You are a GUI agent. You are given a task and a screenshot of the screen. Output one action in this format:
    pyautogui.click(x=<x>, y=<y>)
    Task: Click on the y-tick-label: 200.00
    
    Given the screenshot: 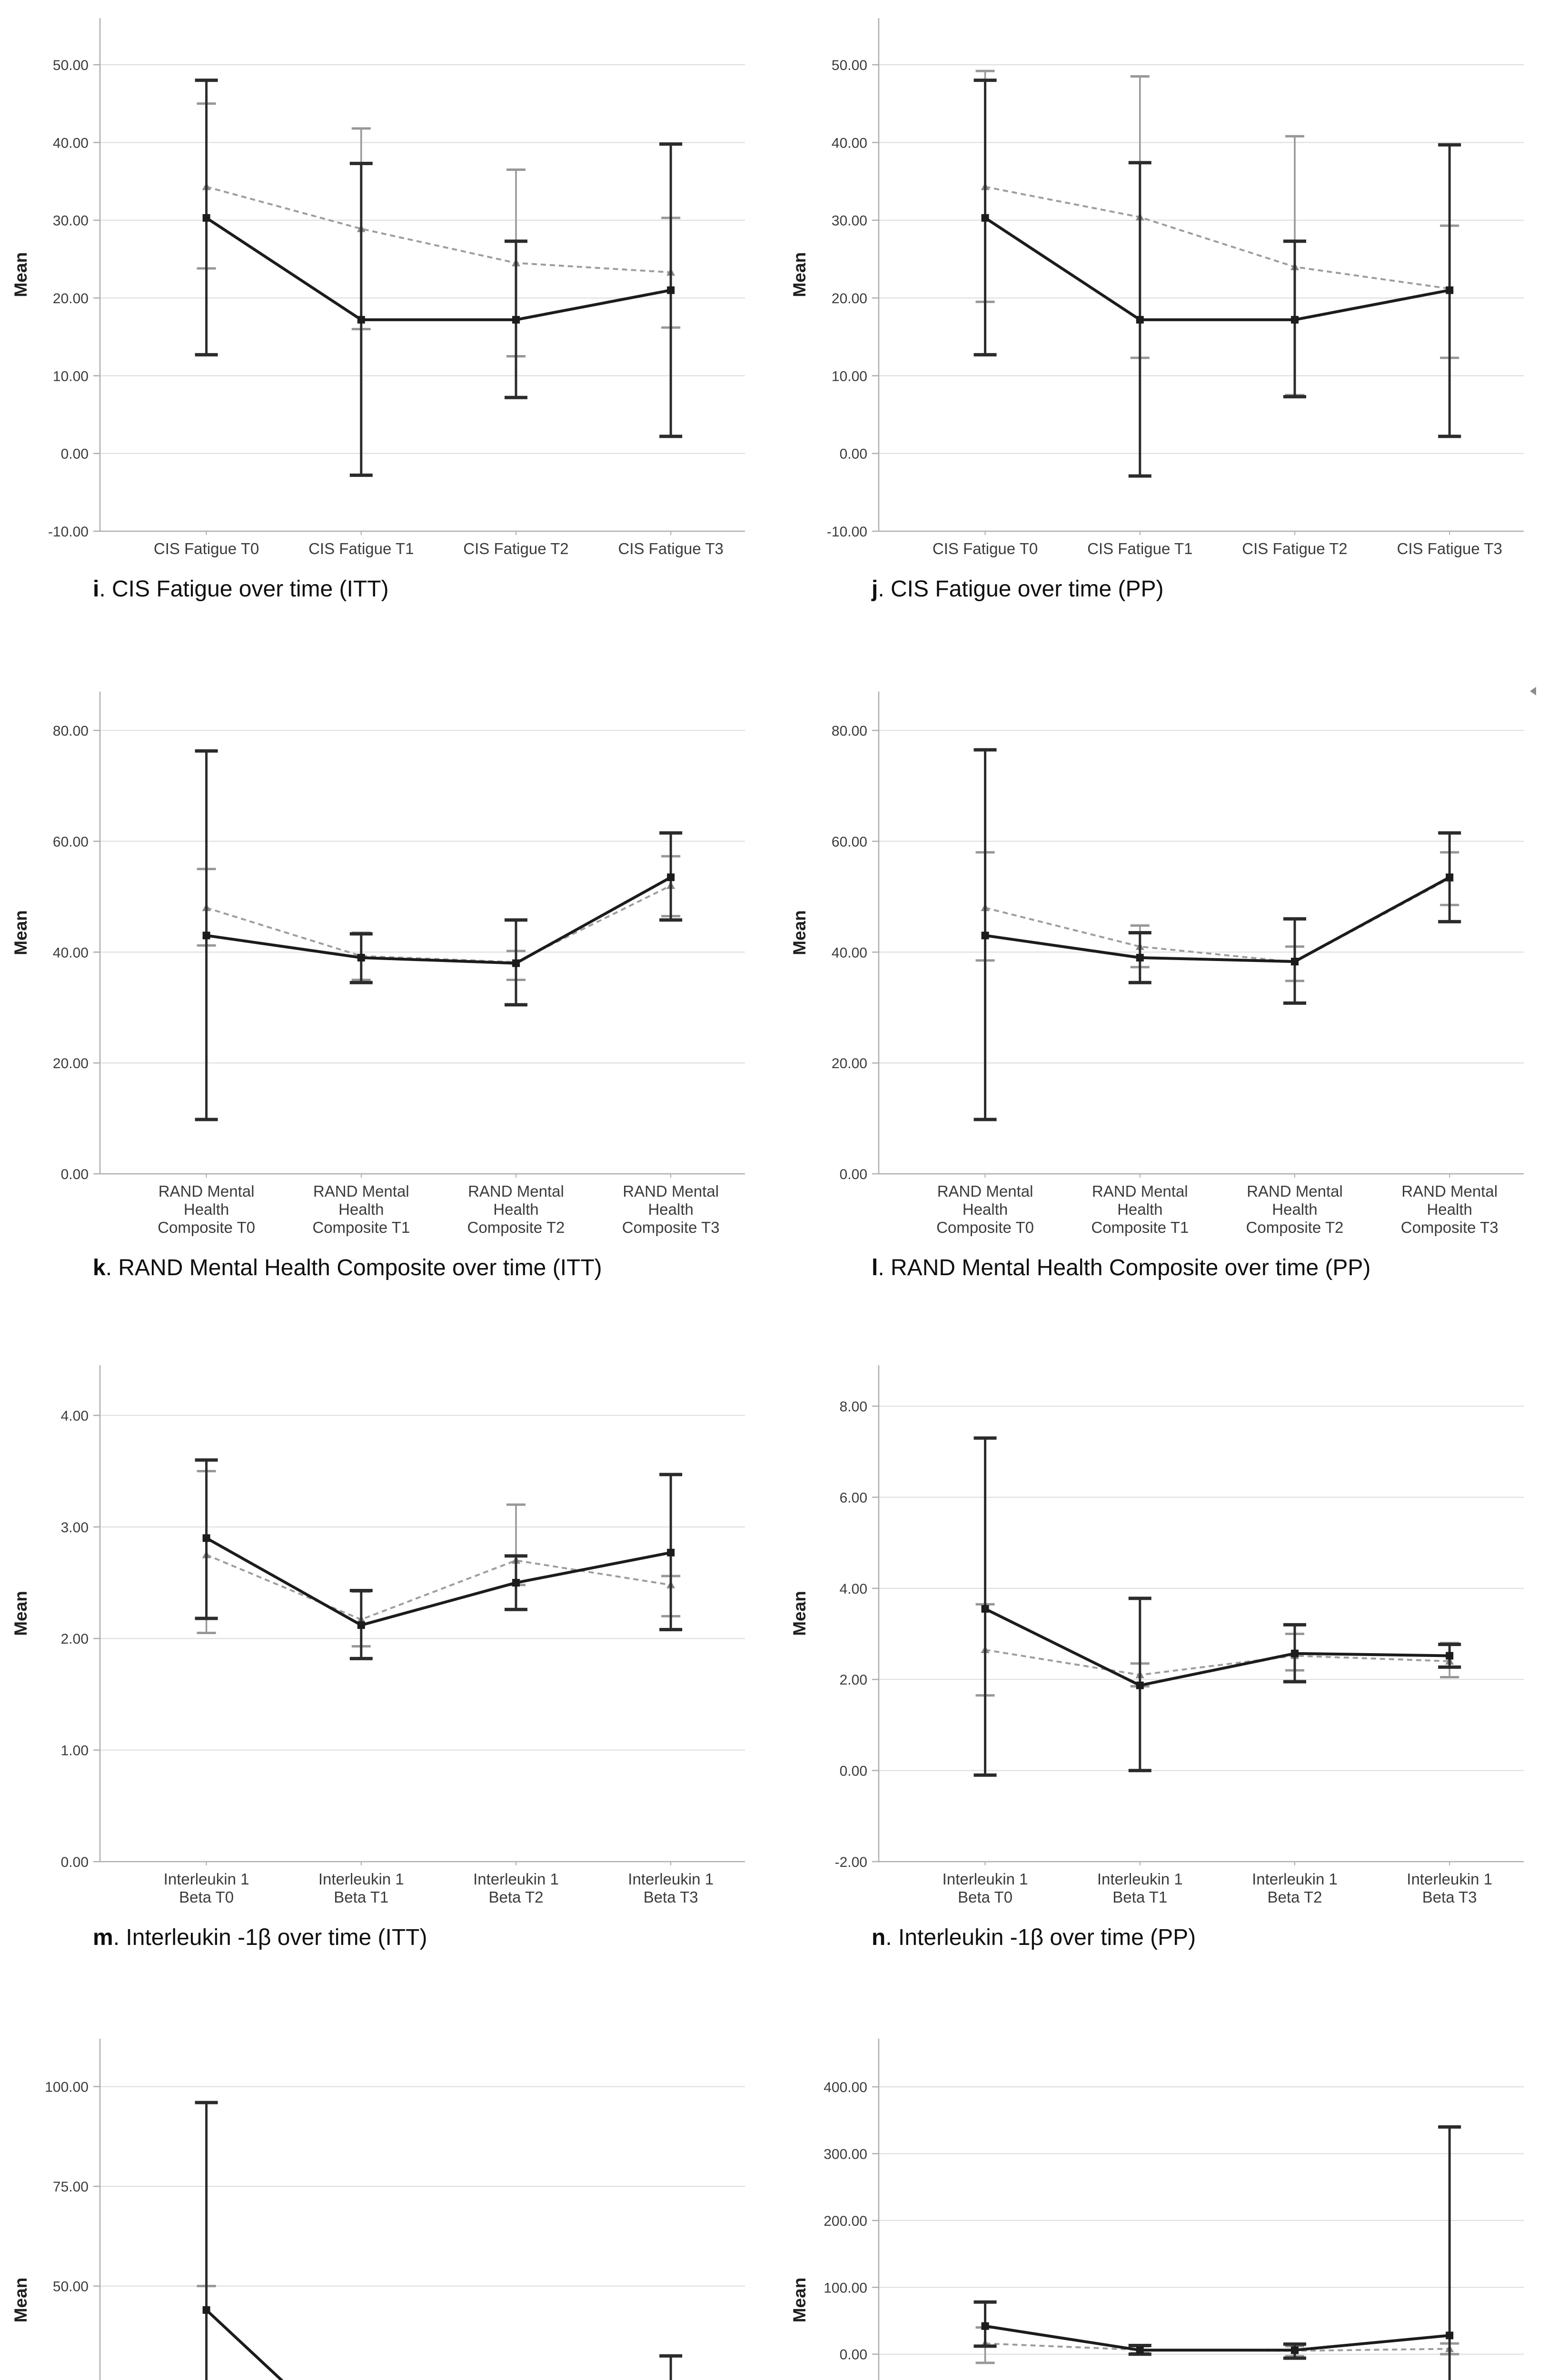 What is the action you would take?
    pyautogui.click(x=845, y=2221)
    